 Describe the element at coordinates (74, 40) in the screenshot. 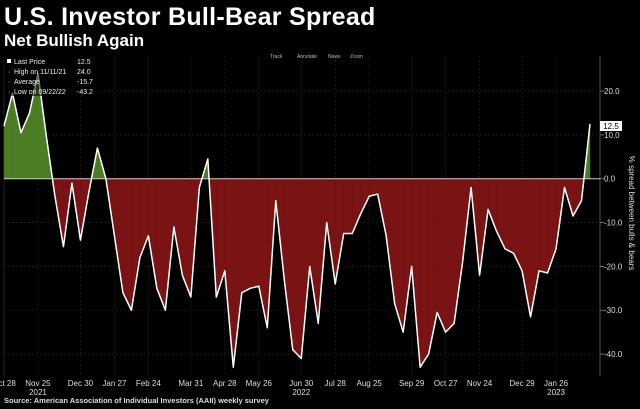

I see `chart-subtitle: Net Bullish Again` at that location.